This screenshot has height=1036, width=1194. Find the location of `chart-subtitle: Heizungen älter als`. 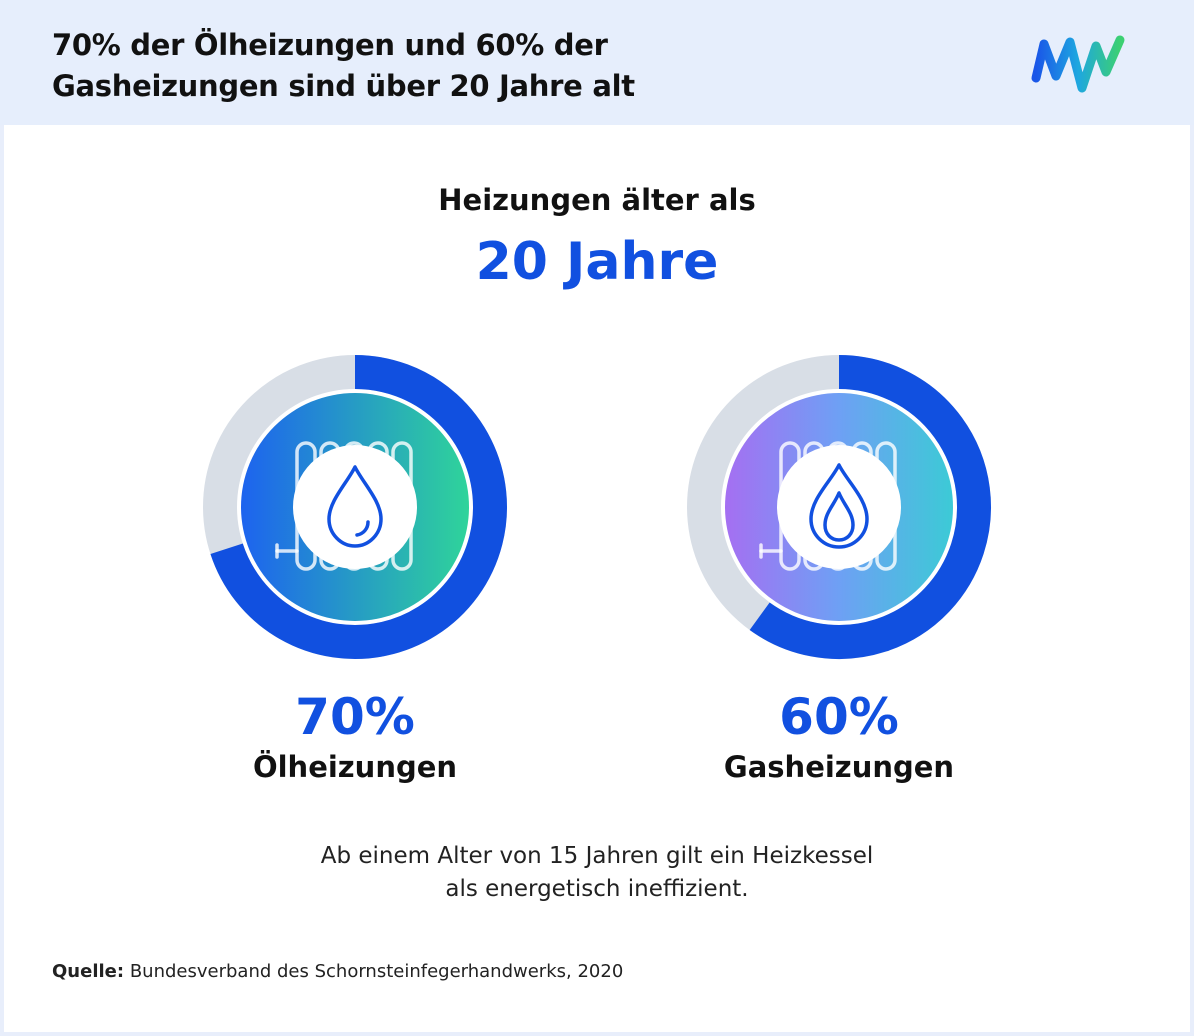

chart-subtitle: Heizungen älter als is located at coordinates (597, 200).